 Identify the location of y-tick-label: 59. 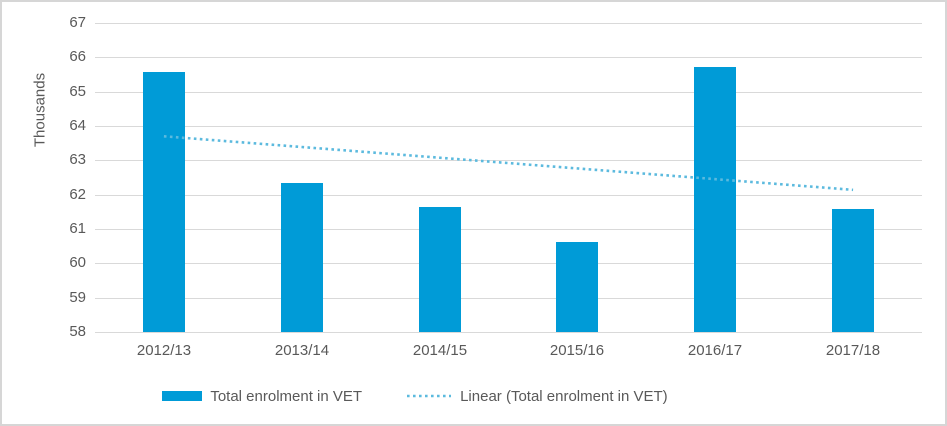
(77, 297).